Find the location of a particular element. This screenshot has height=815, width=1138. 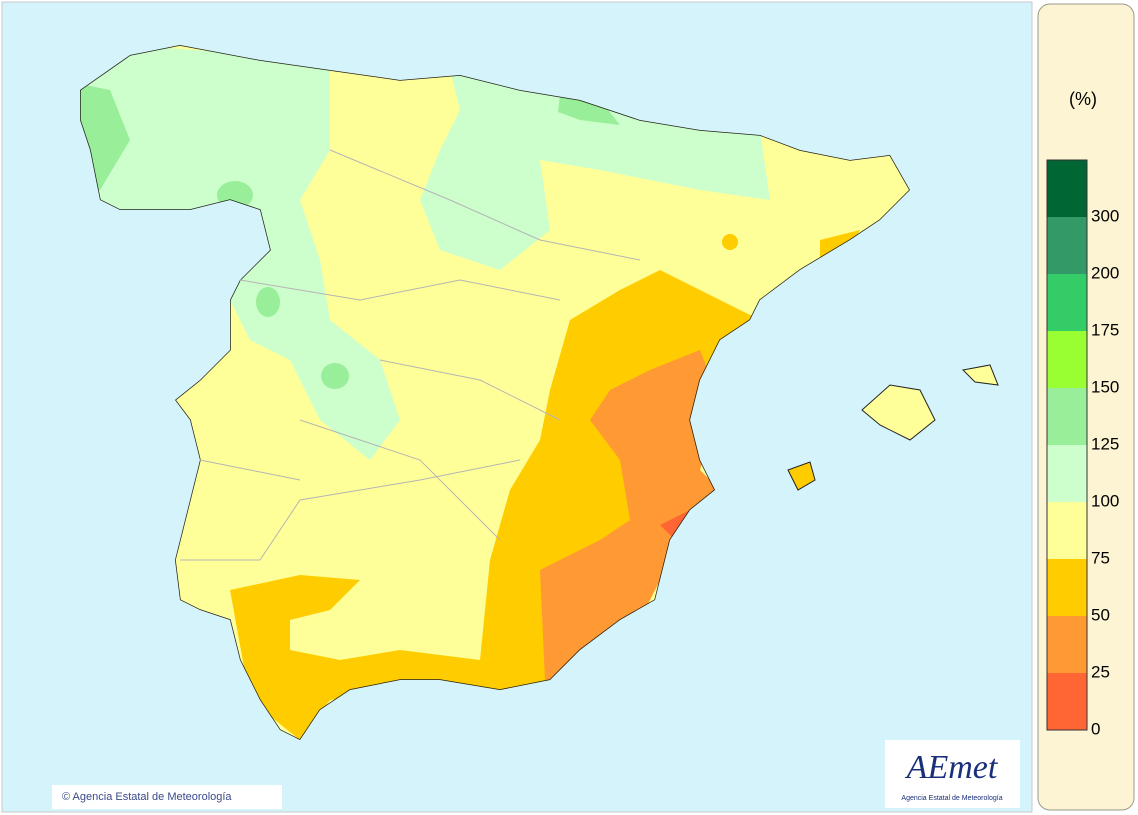

legend-frame is located at coordinates (1067, 445).